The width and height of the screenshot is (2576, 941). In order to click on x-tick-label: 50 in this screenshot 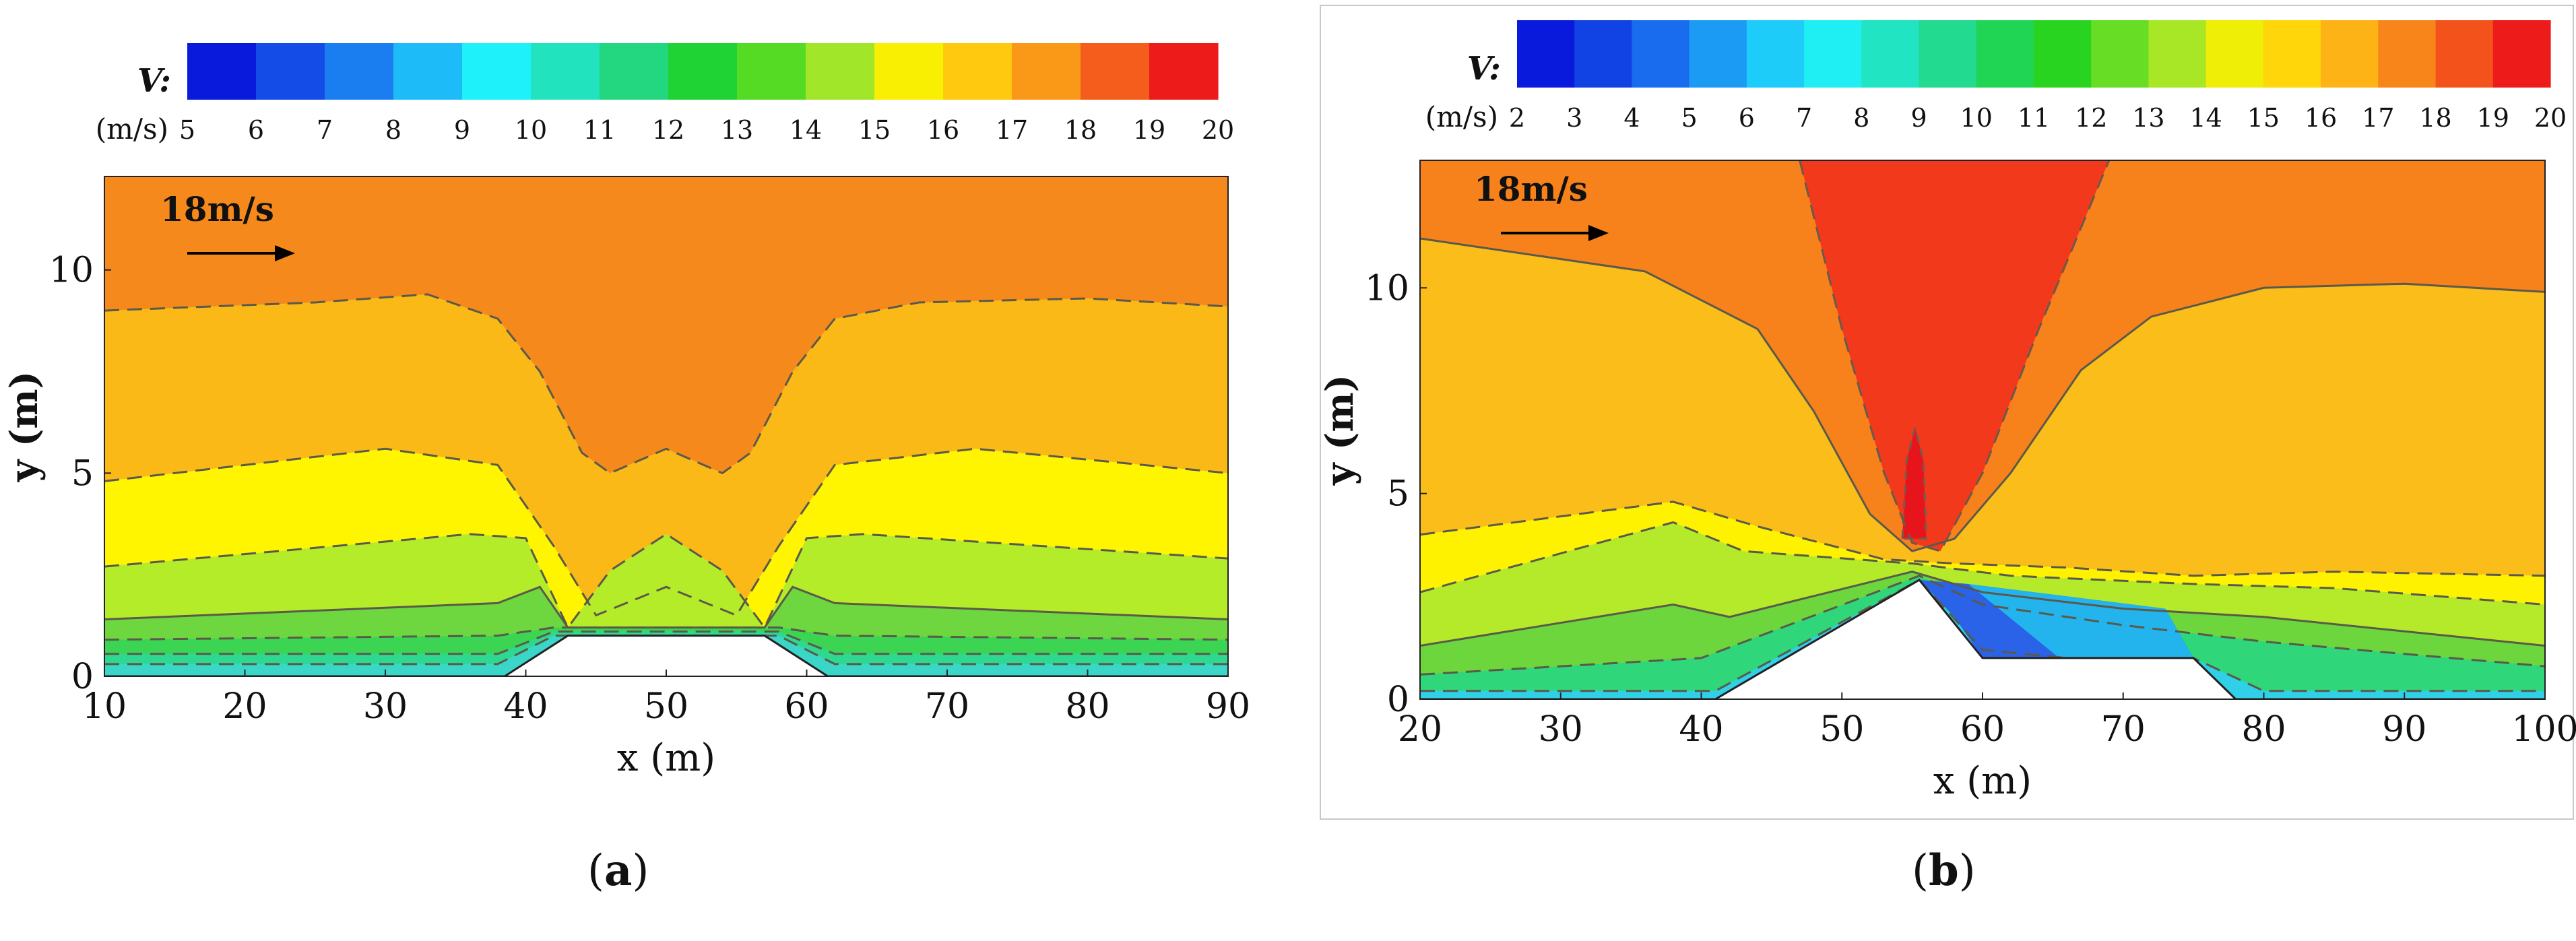, I will do `click(666, 706)`.